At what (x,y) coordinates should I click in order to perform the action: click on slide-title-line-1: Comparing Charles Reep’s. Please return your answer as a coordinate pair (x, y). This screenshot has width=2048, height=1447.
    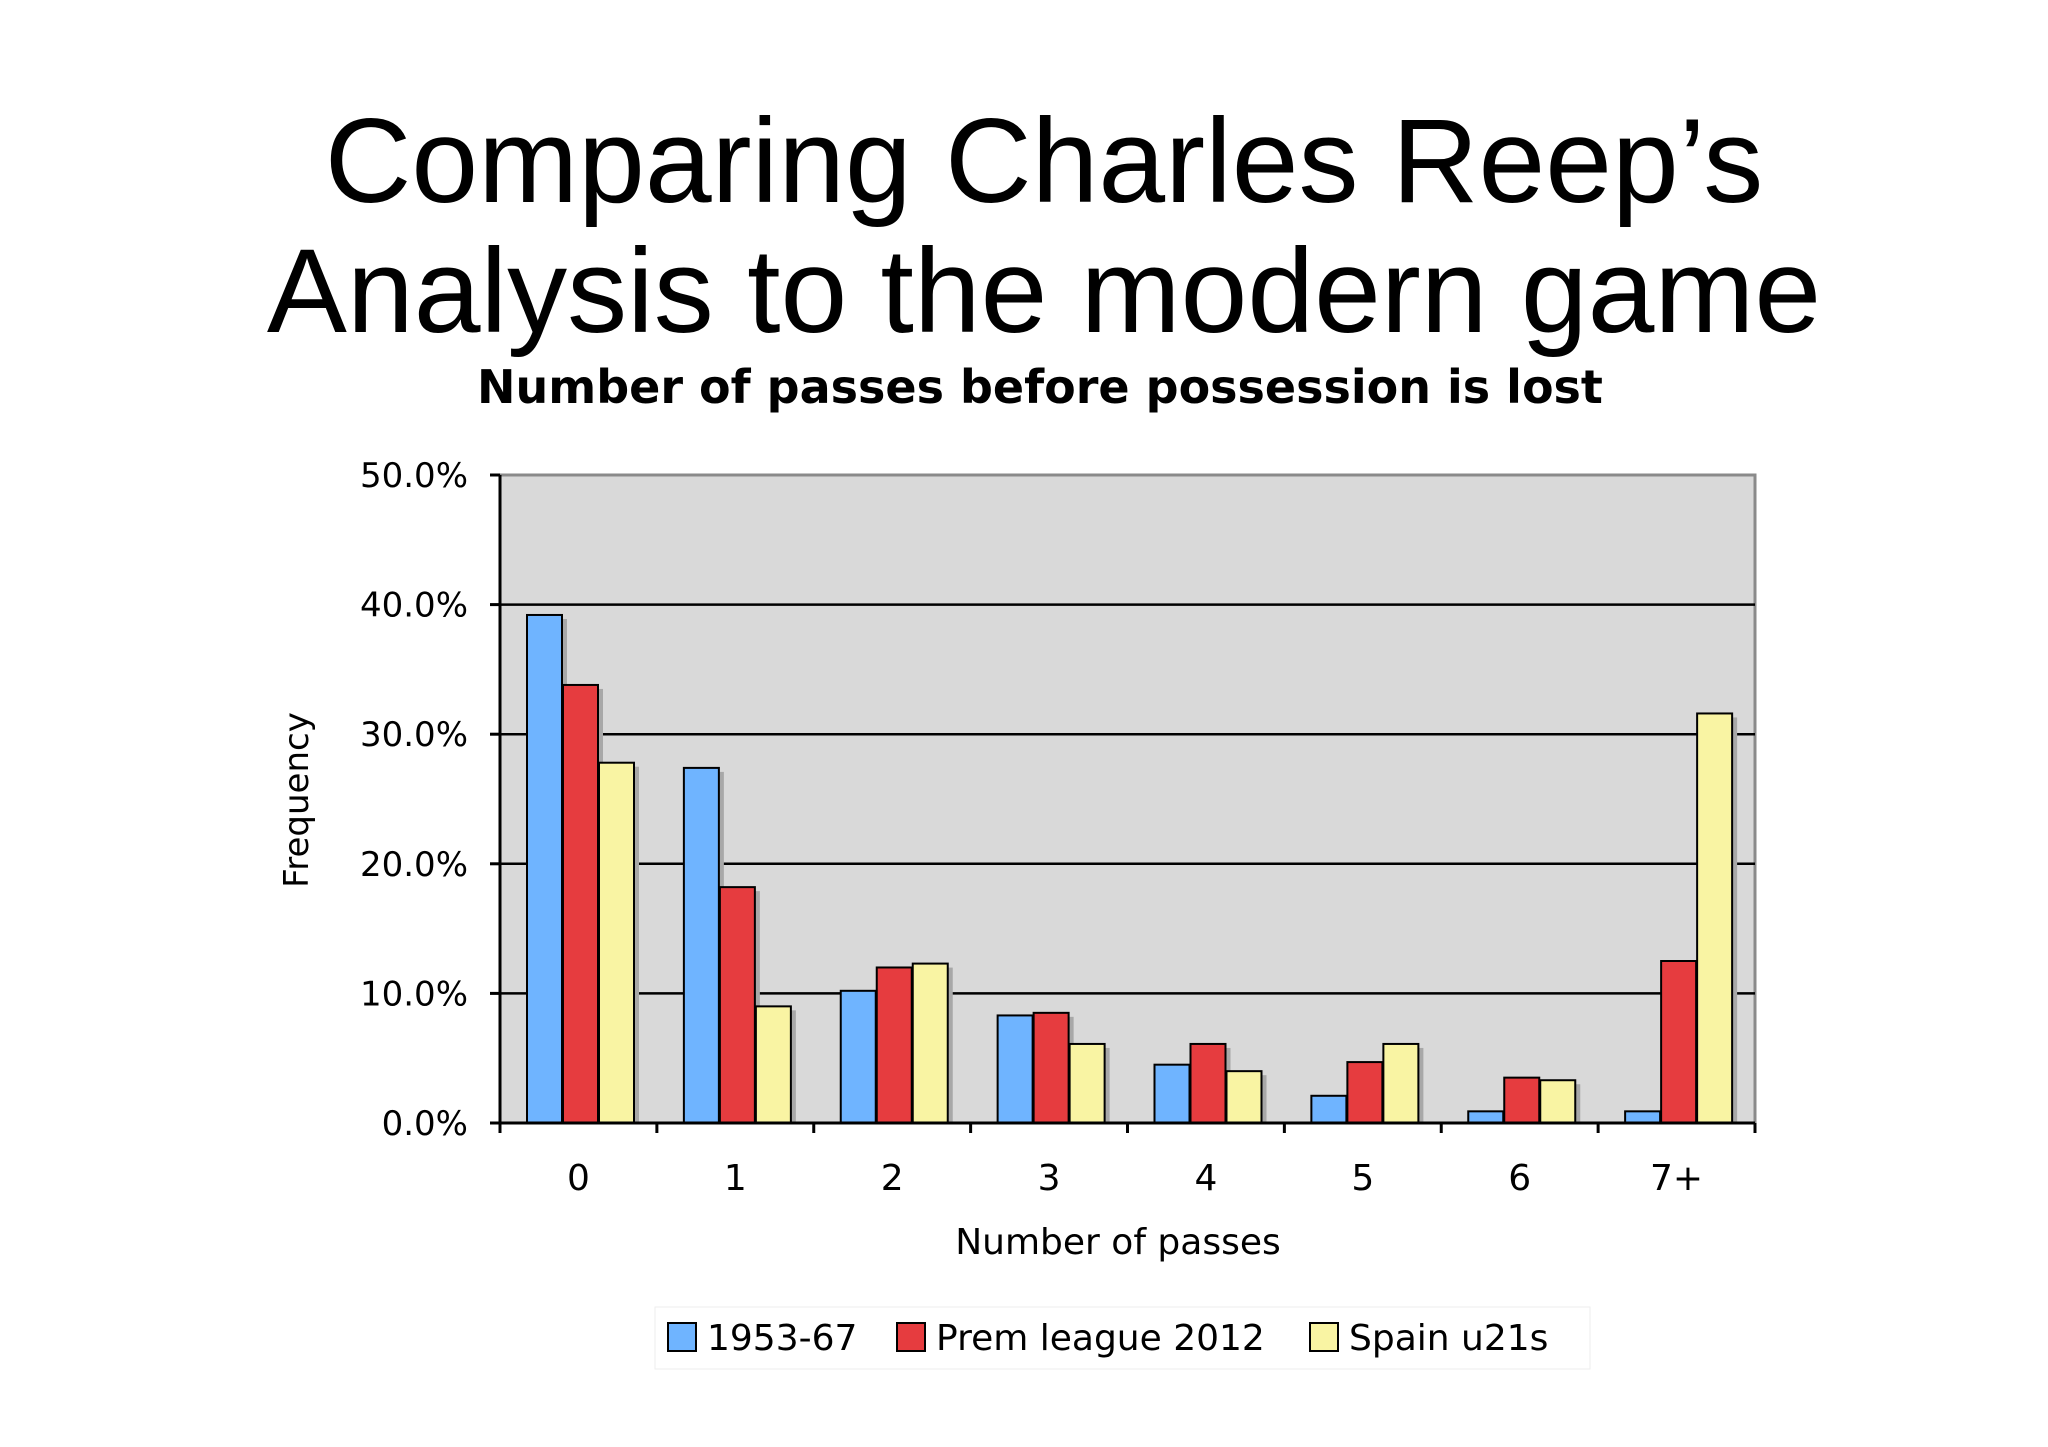
    Looking at the image, I should click on (1044, 161).